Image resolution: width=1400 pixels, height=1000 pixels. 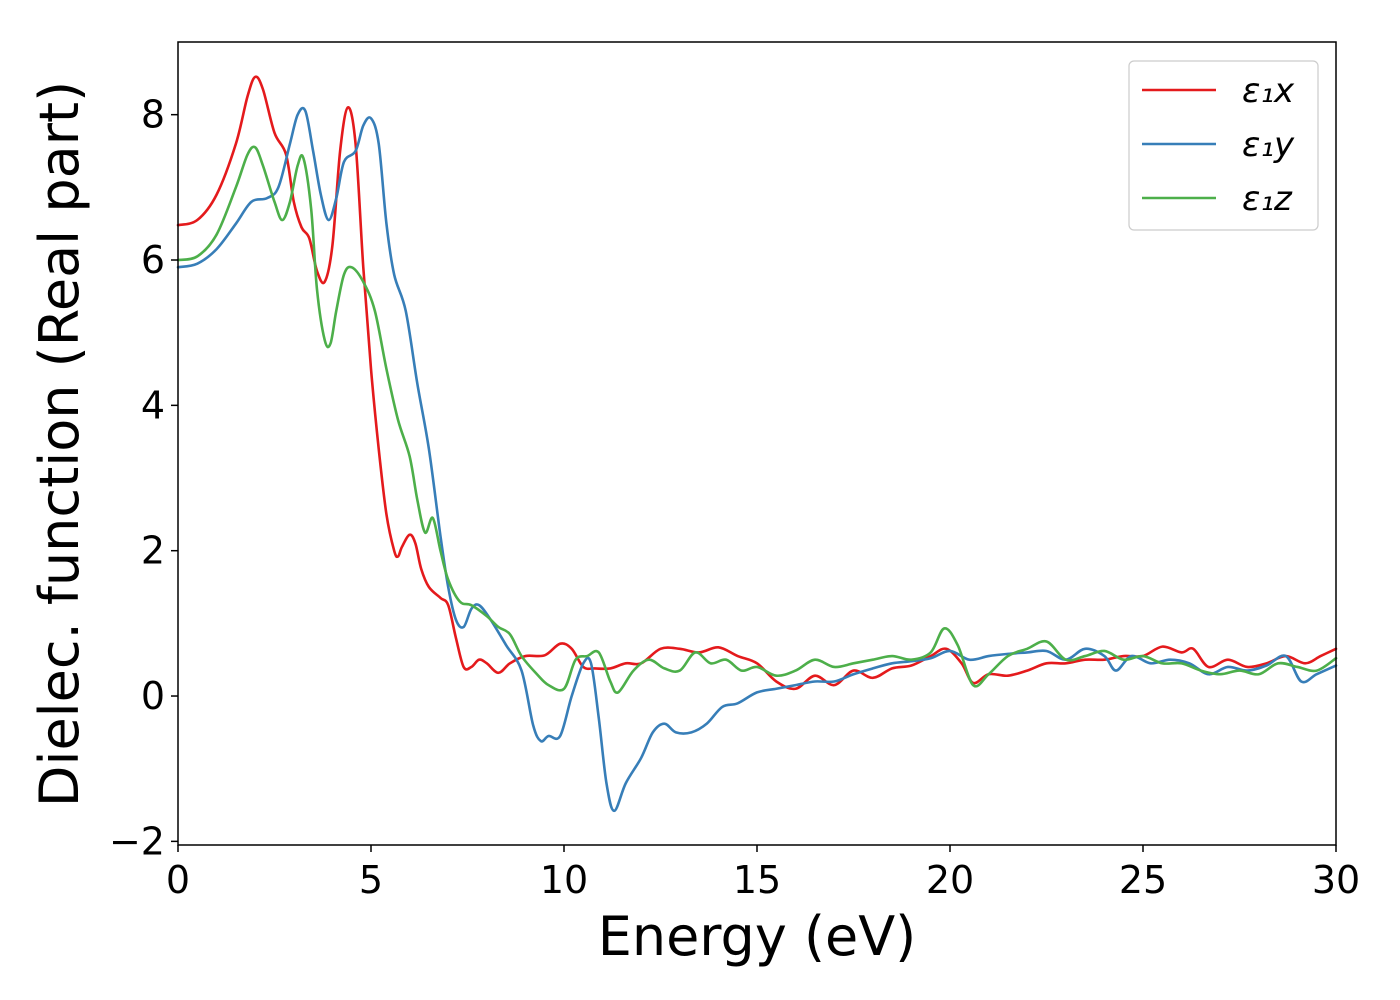 What do you see at coordinates (564, 880) in the screenshot?
I see `x-tick-label: 10` at bounding box center [564, 880].